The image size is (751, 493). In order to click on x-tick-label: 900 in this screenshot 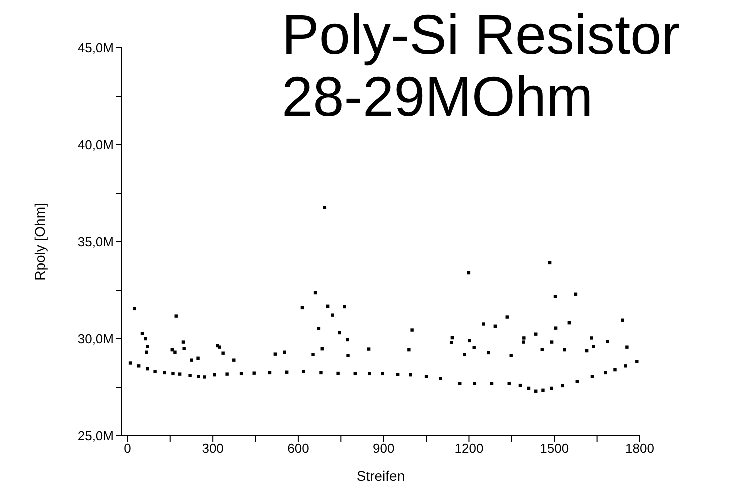, I will do `click(383, 448)`.